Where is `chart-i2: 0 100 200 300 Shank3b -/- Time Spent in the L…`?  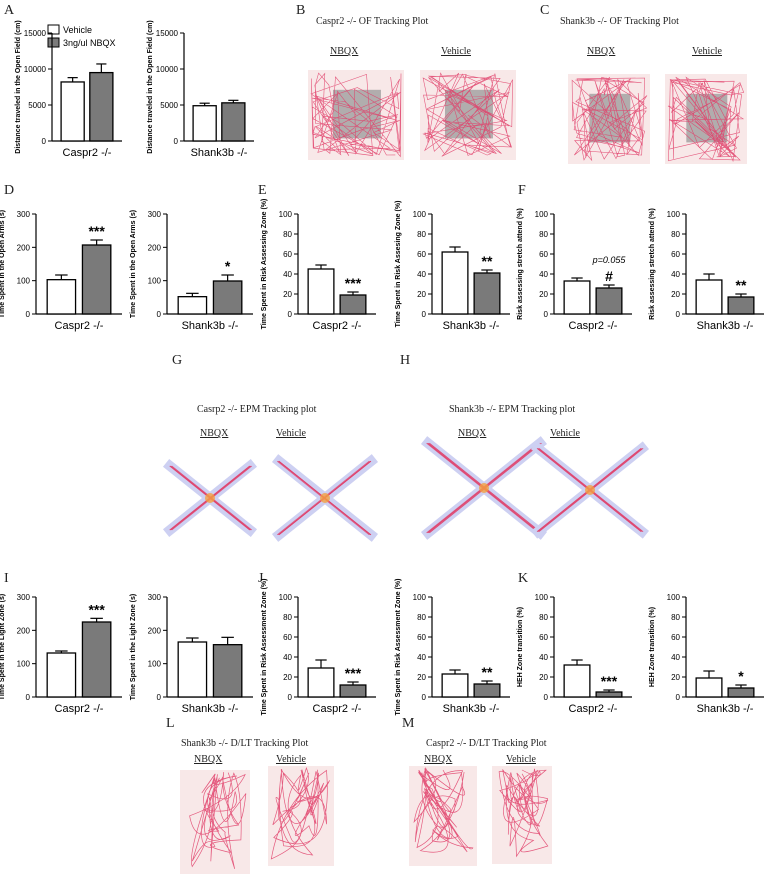
chart-i2: 0 100 200 300 Shank3b -/- Time Spent in the L… is located at coordinates (191, 654).